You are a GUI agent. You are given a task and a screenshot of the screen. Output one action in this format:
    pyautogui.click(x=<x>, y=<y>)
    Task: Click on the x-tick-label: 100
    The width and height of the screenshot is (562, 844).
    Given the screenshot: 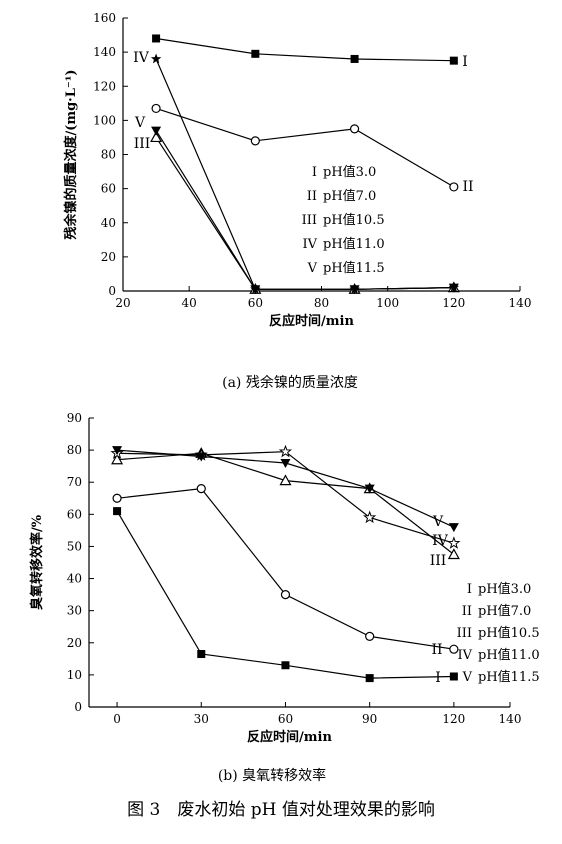 What is the action you would take?
    pyautogui.click(x=387, y=303)
    